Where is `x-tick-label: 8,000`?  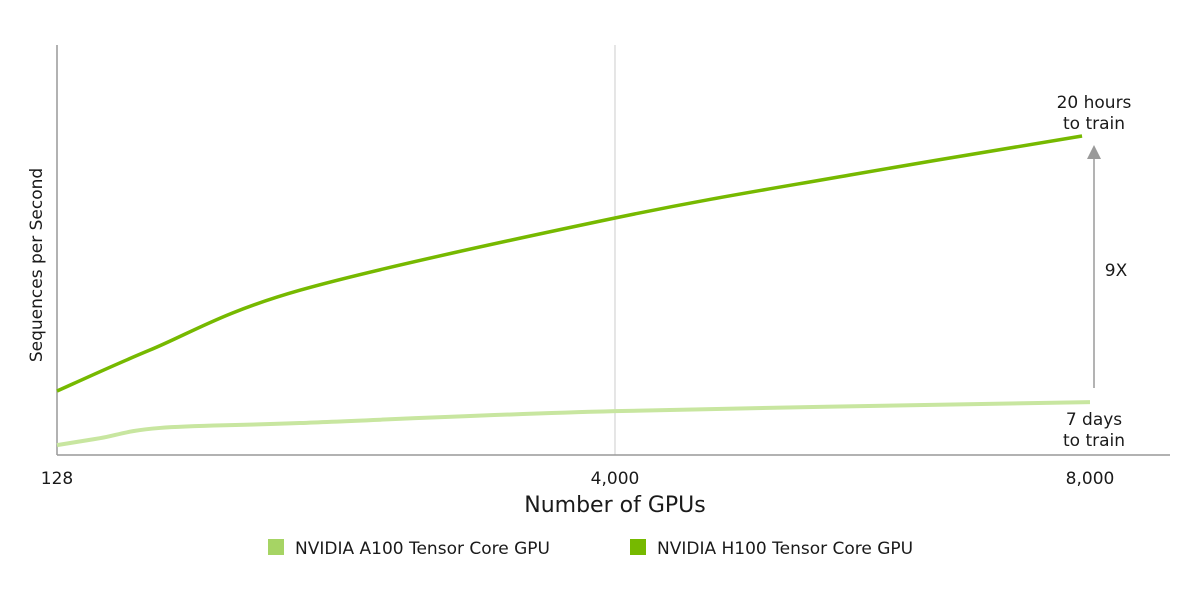 x-tick-label: 8,000 is located at coordinates (1090, 479).